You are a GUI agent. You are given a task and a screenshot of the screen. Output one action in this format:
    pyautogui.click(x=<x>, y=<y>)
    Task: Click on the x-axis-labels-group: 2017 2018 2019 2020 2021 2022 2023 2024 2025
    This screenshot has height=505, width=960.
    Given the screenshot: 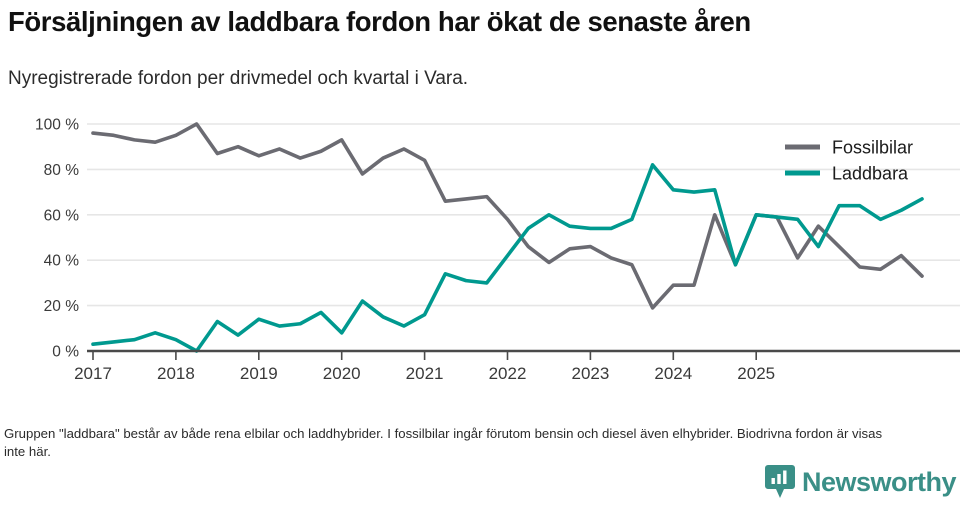 What is the action you would take?
    pyautogui.click(x=424, y=373)
    